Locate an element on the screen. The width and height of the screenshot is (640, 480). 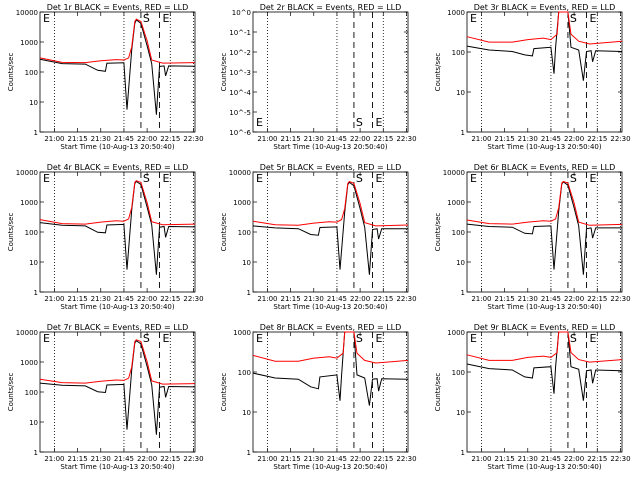
panel-title: Det 5r BLACK = Events, RED = LLD is located at coordinates (331, 167).